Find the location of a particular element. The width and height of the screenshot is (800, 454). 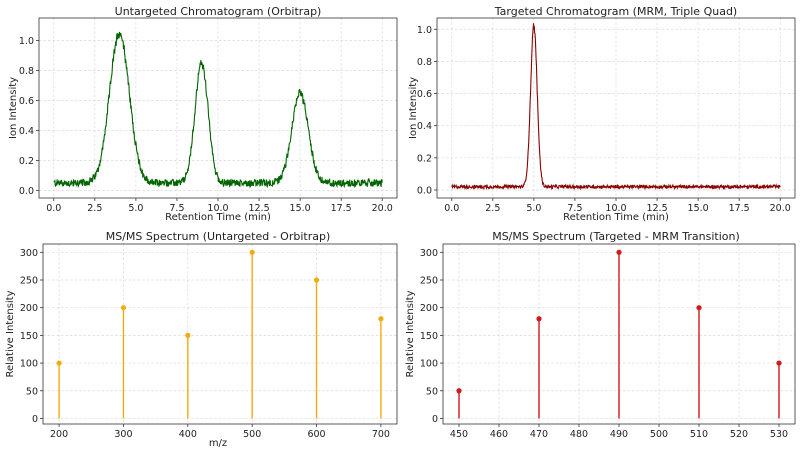

chart-title: Untargeted Chromatogram (Orbitrap) is located at coordinates (218, 11).